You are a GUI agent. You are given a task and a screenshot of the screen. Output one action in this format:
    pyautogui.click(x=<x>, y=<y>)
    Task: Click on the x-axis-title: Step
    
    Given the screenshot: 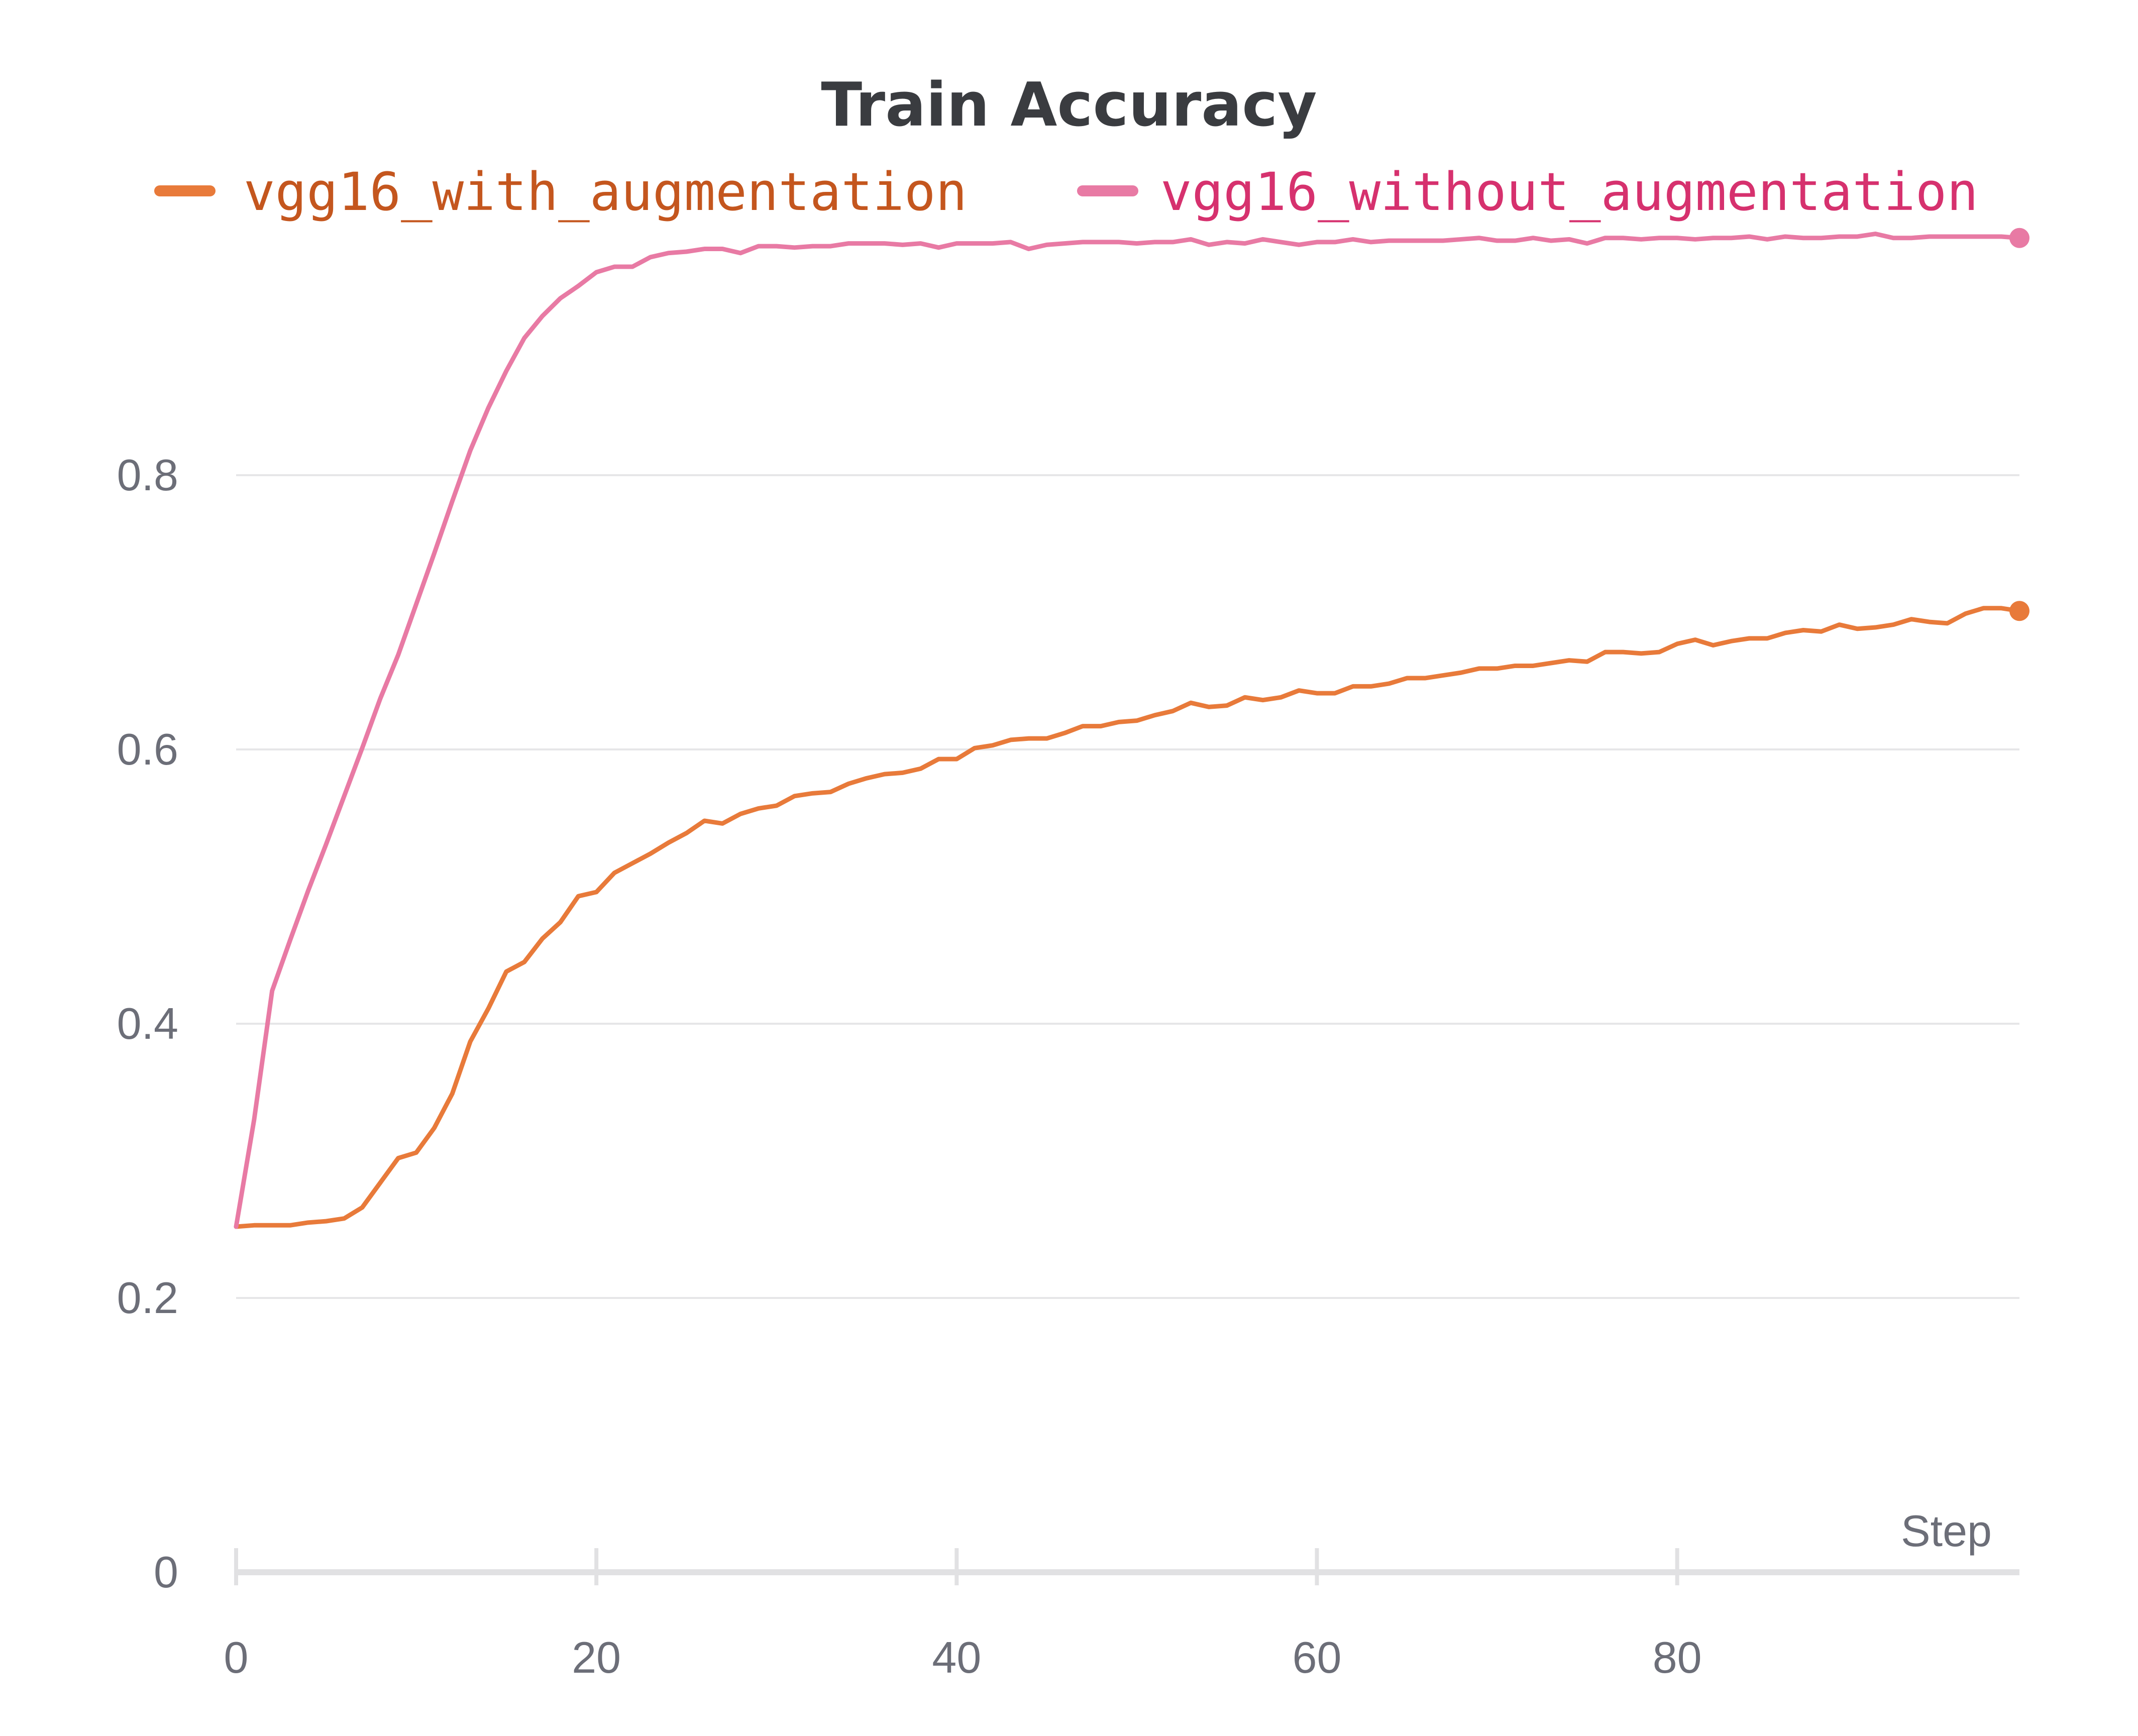 What is the action you would take?
    pyautogui.click(x=1946, y=1531)
    